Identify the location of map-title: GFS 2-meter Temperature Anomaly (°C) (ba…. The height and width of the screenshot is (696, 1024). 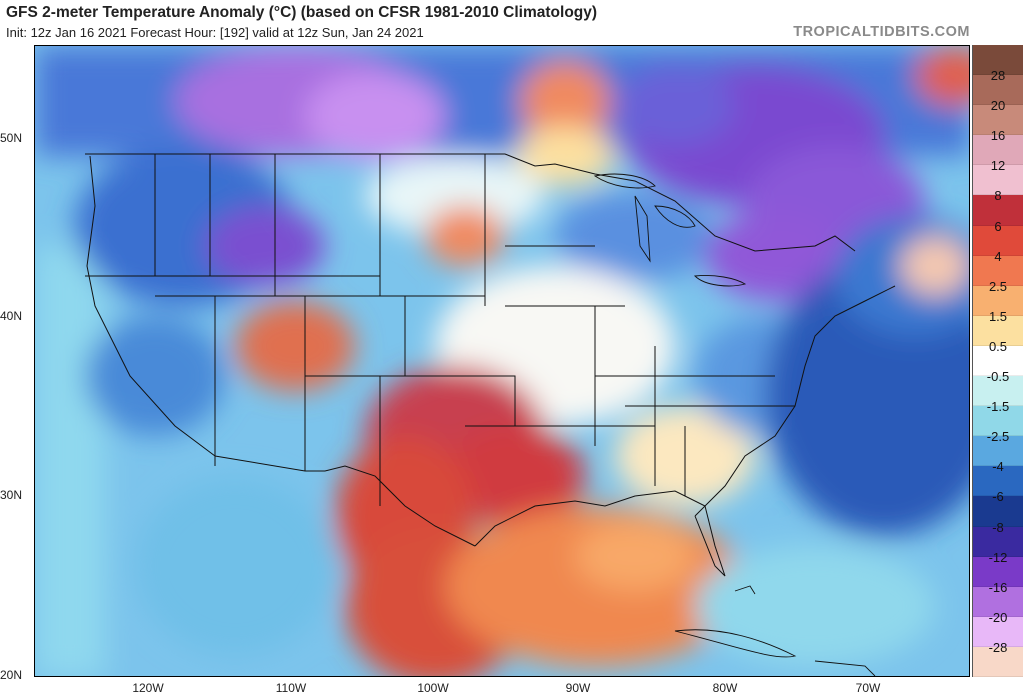
(302, 12).